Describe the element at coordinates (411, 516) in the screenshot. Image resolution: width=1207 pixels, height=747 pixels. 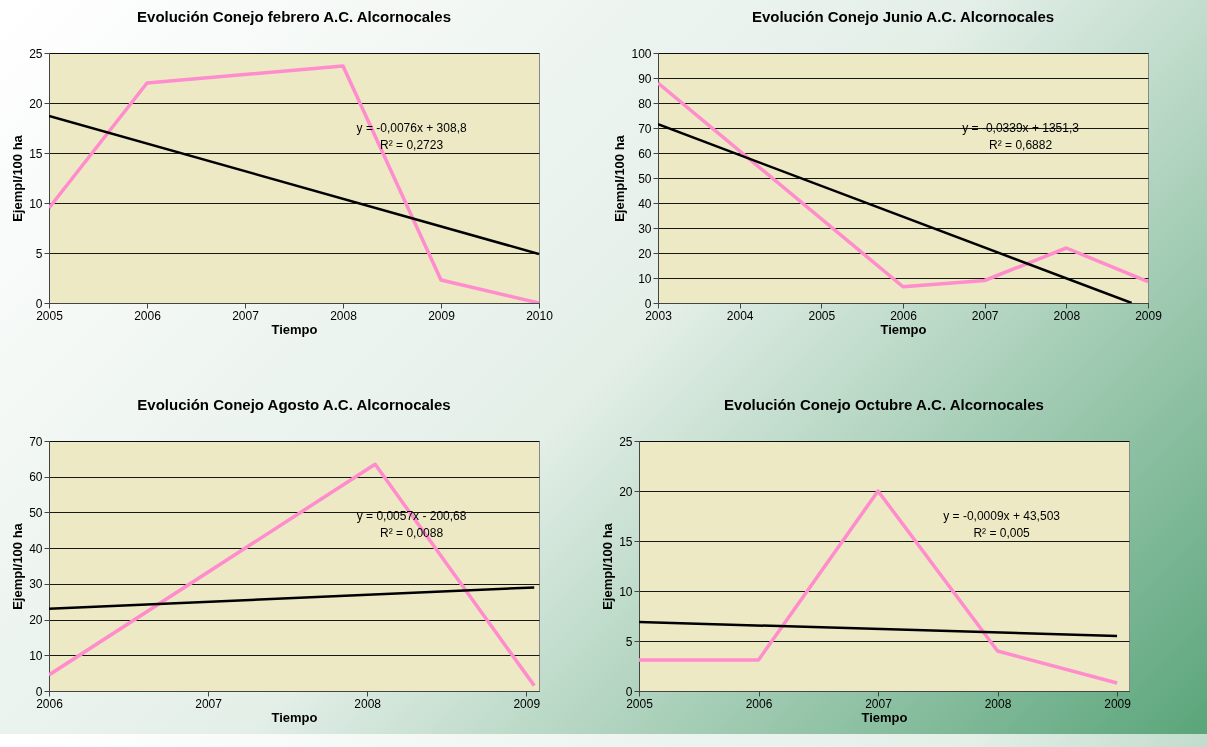
I see `annotation: y = 0,0057x - 200,68` at that location.